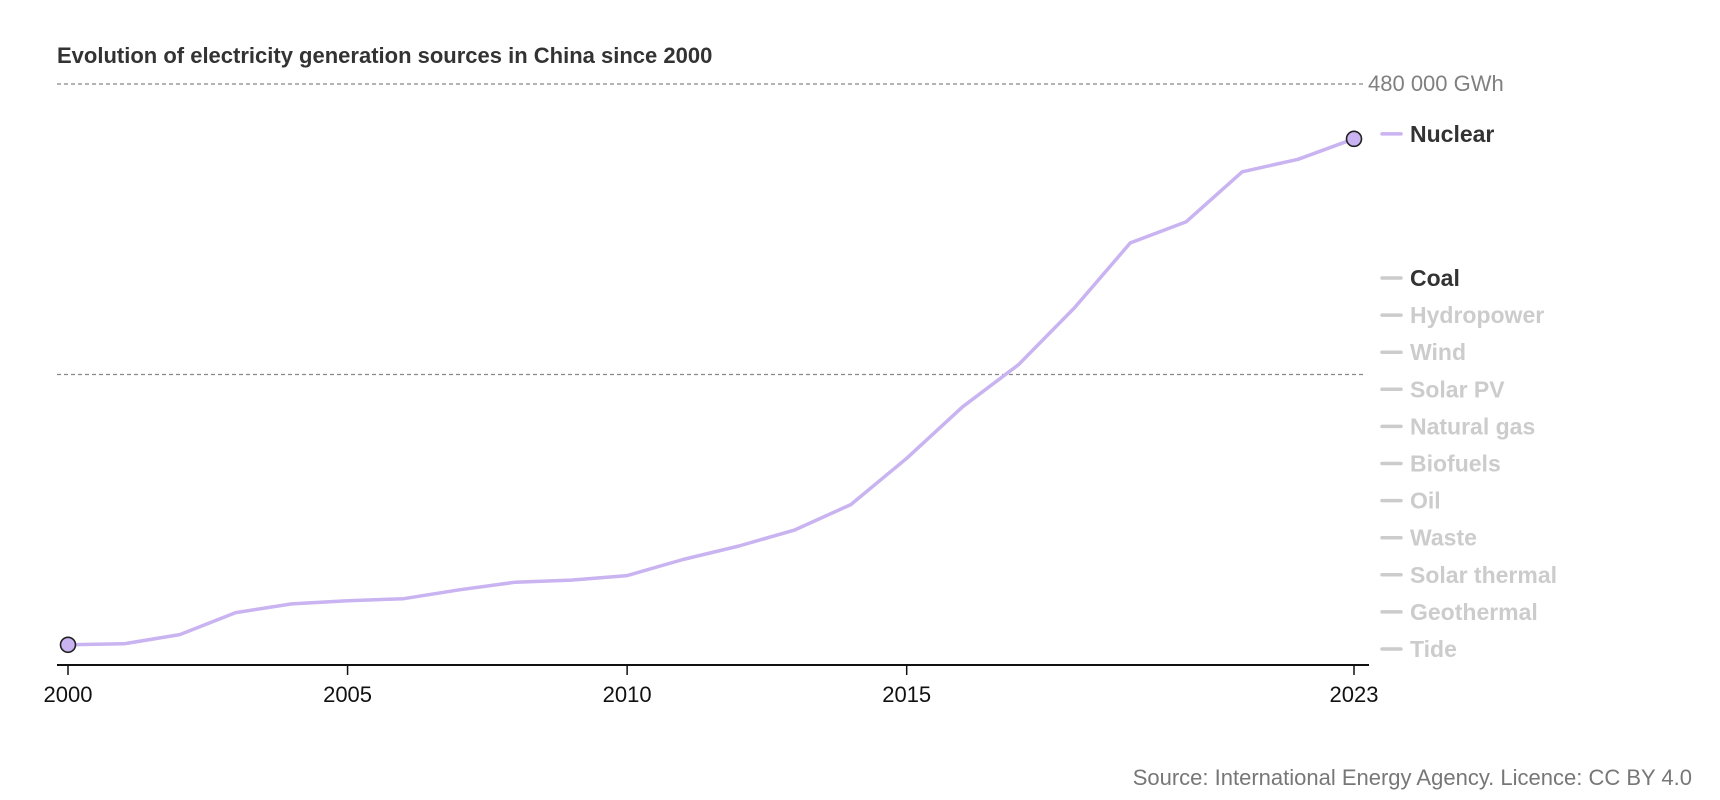 The width and height of the screenshot is (1720, 800). What do you see at coordinates (1443, 538) in the screenshot?
I see `legend-label-waste: Waste` at bounding box center [1443, 538].